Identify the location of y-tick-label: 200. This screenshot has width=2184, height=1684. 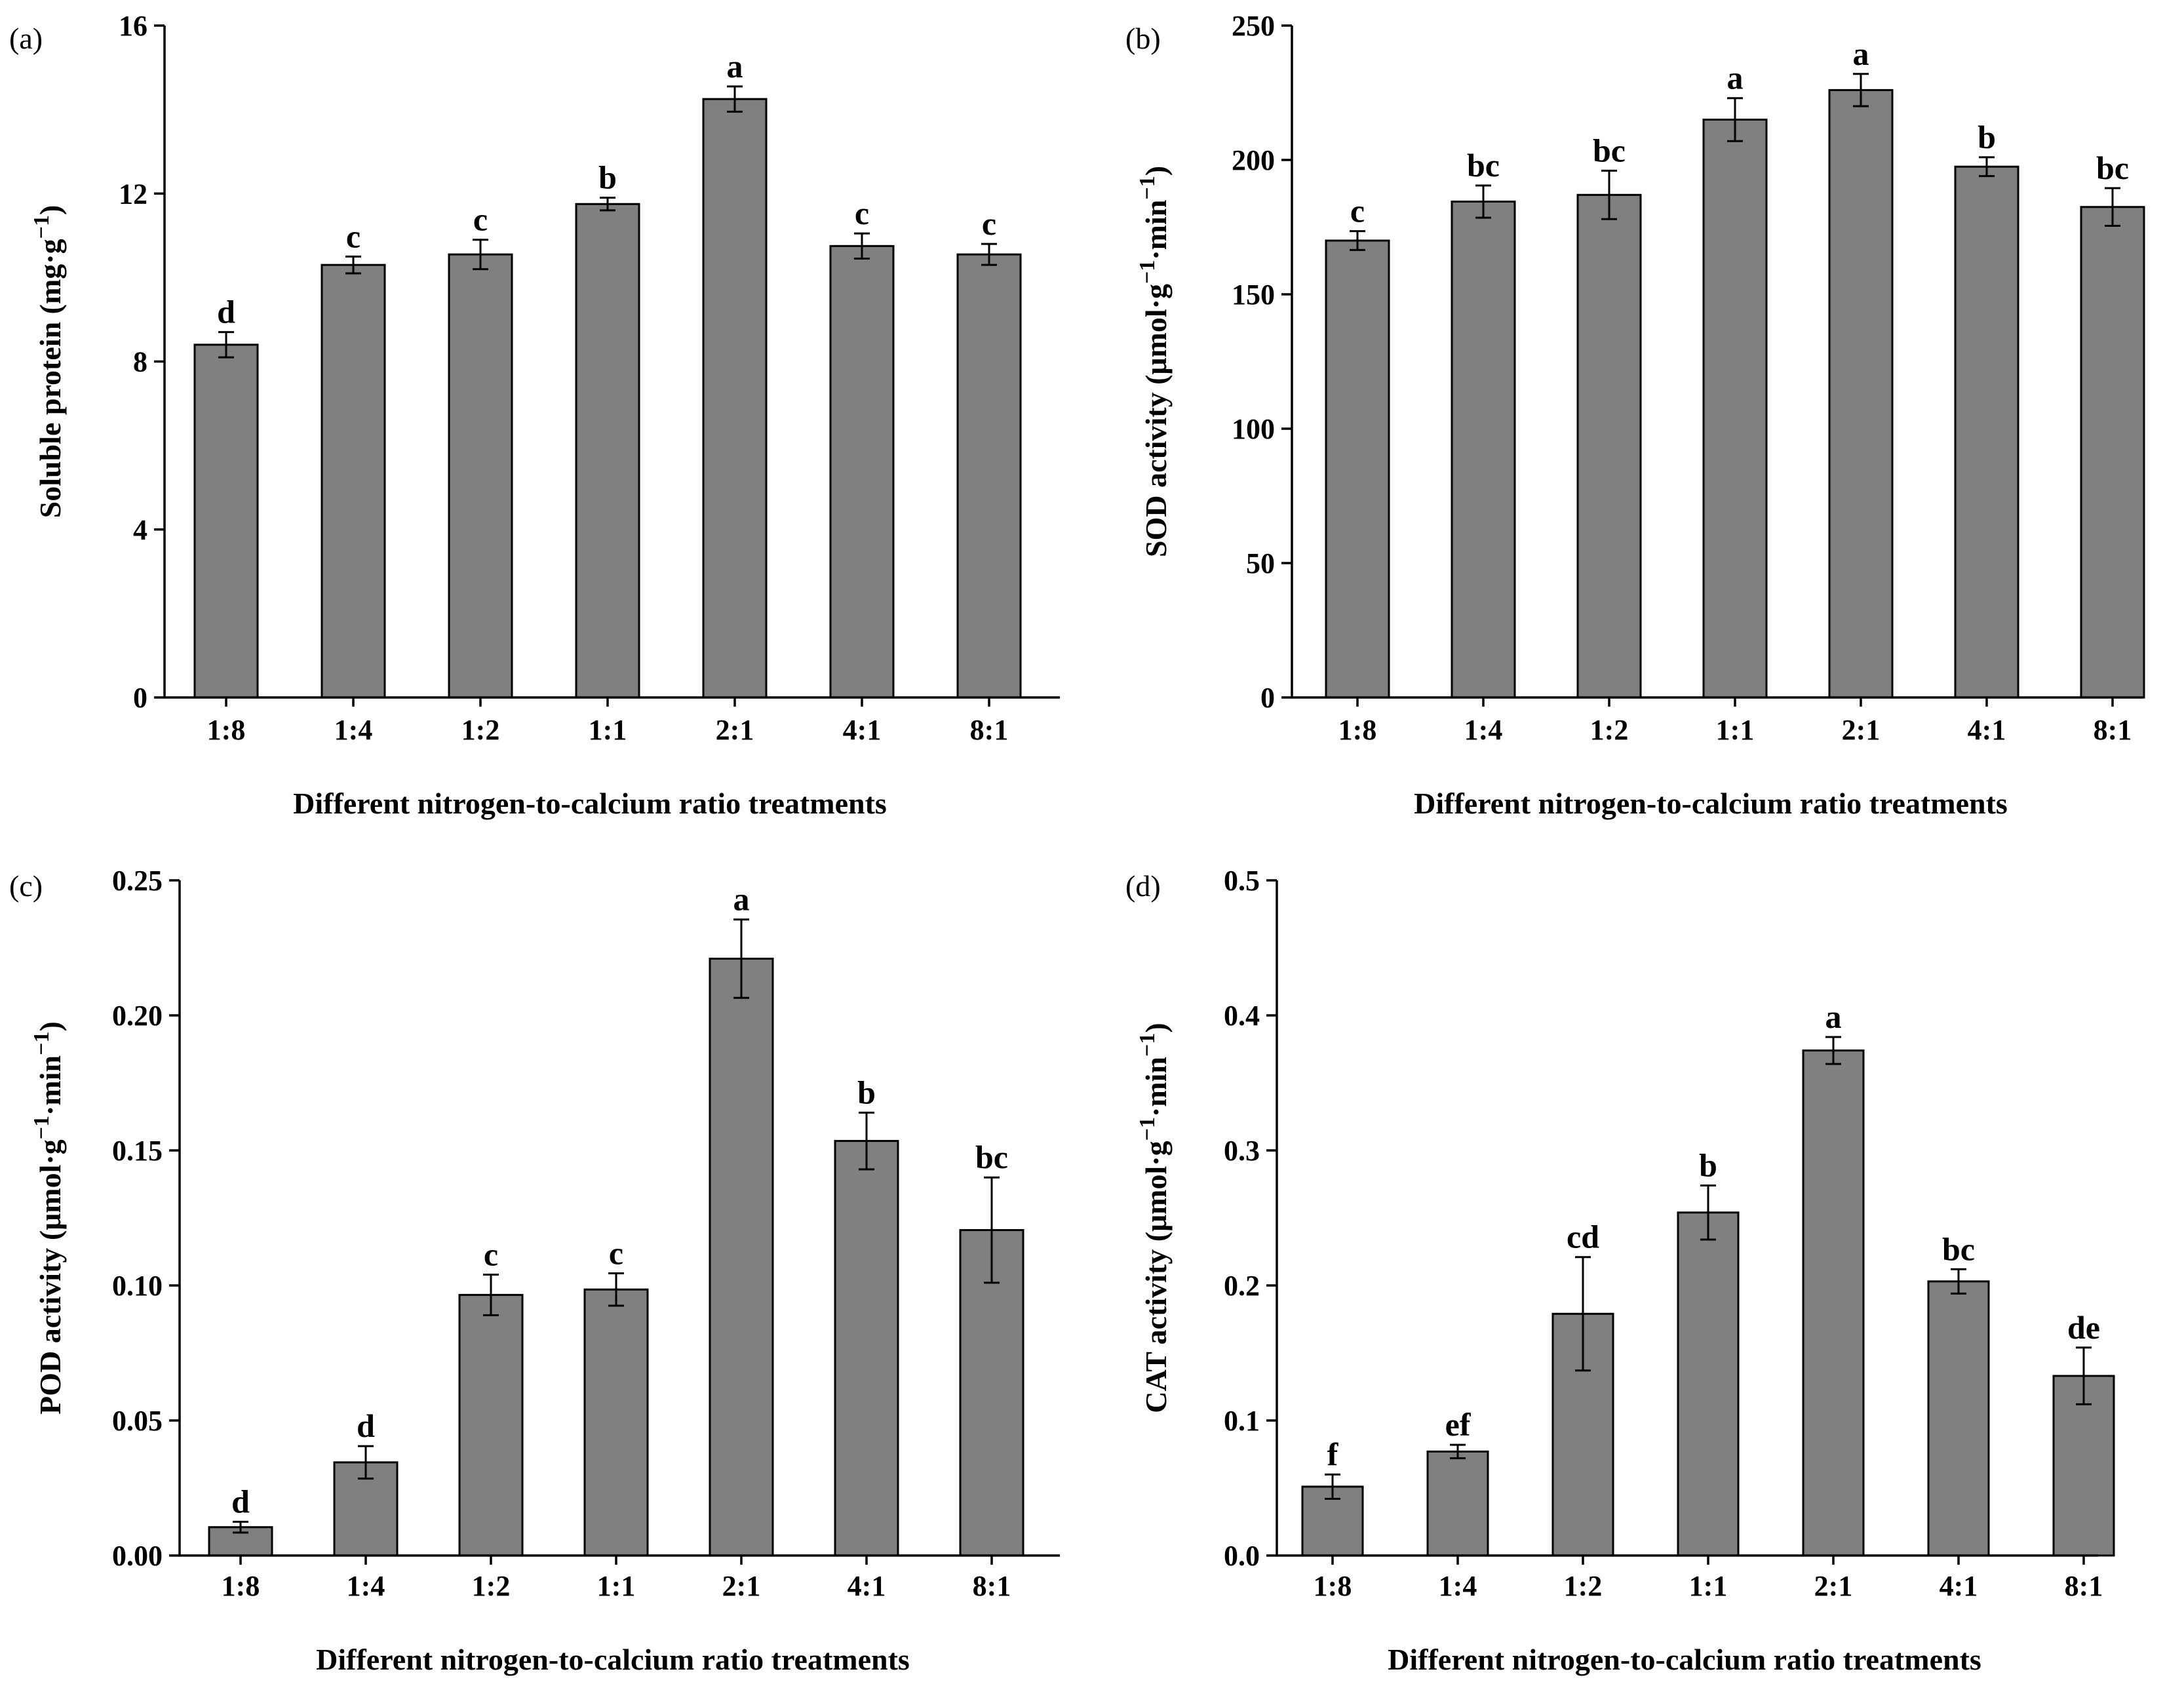
(1253, 160).